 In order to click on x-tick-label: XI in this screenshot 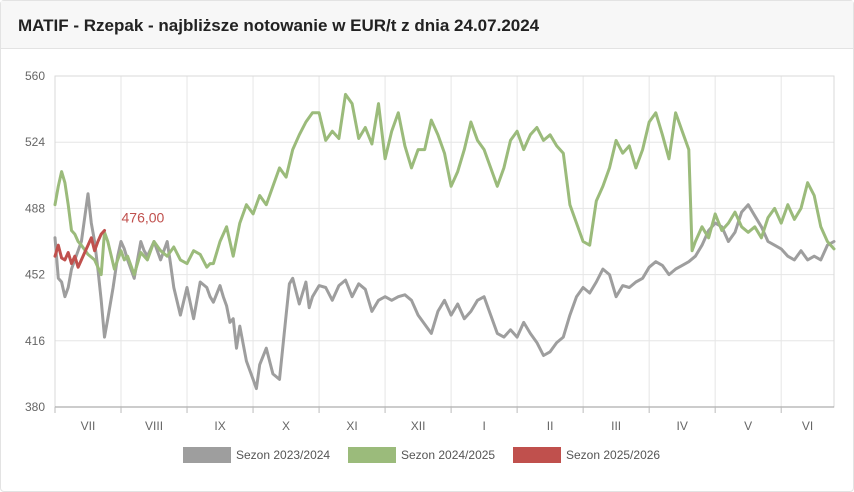, I will do `click(351, 426)`.